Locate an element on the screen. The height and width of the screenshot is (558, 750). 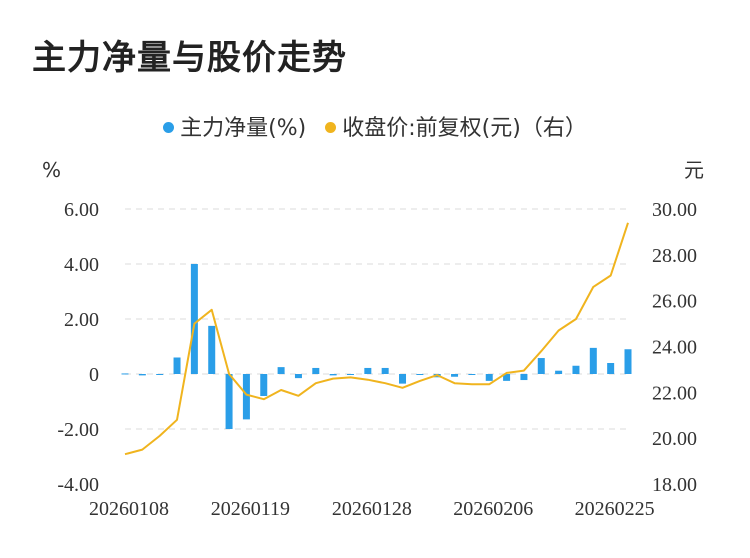
chart-title: 主力净量与股价走势 is located at coordinates (189, 58).